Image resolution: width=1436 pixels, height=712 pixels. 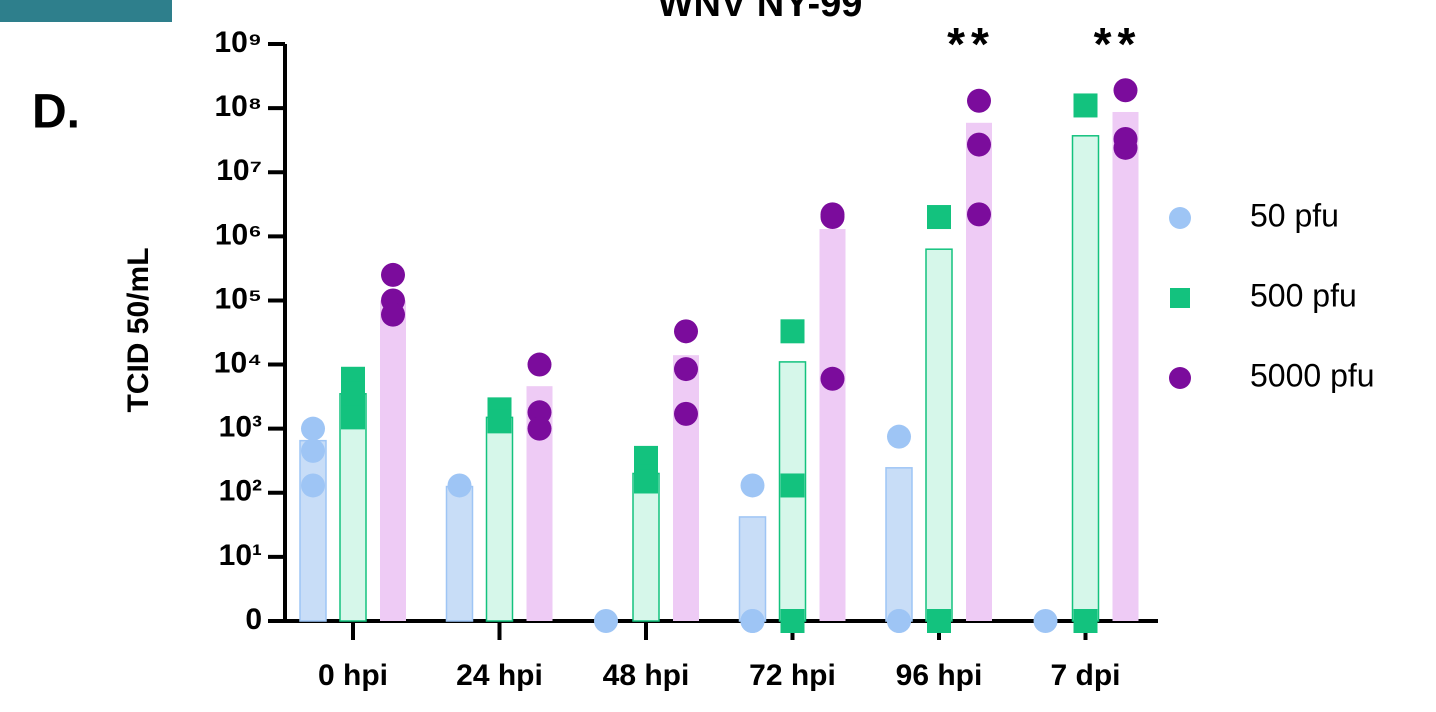 I want to click on y-tick-label: 10⁶, so click(x=238, y=234).